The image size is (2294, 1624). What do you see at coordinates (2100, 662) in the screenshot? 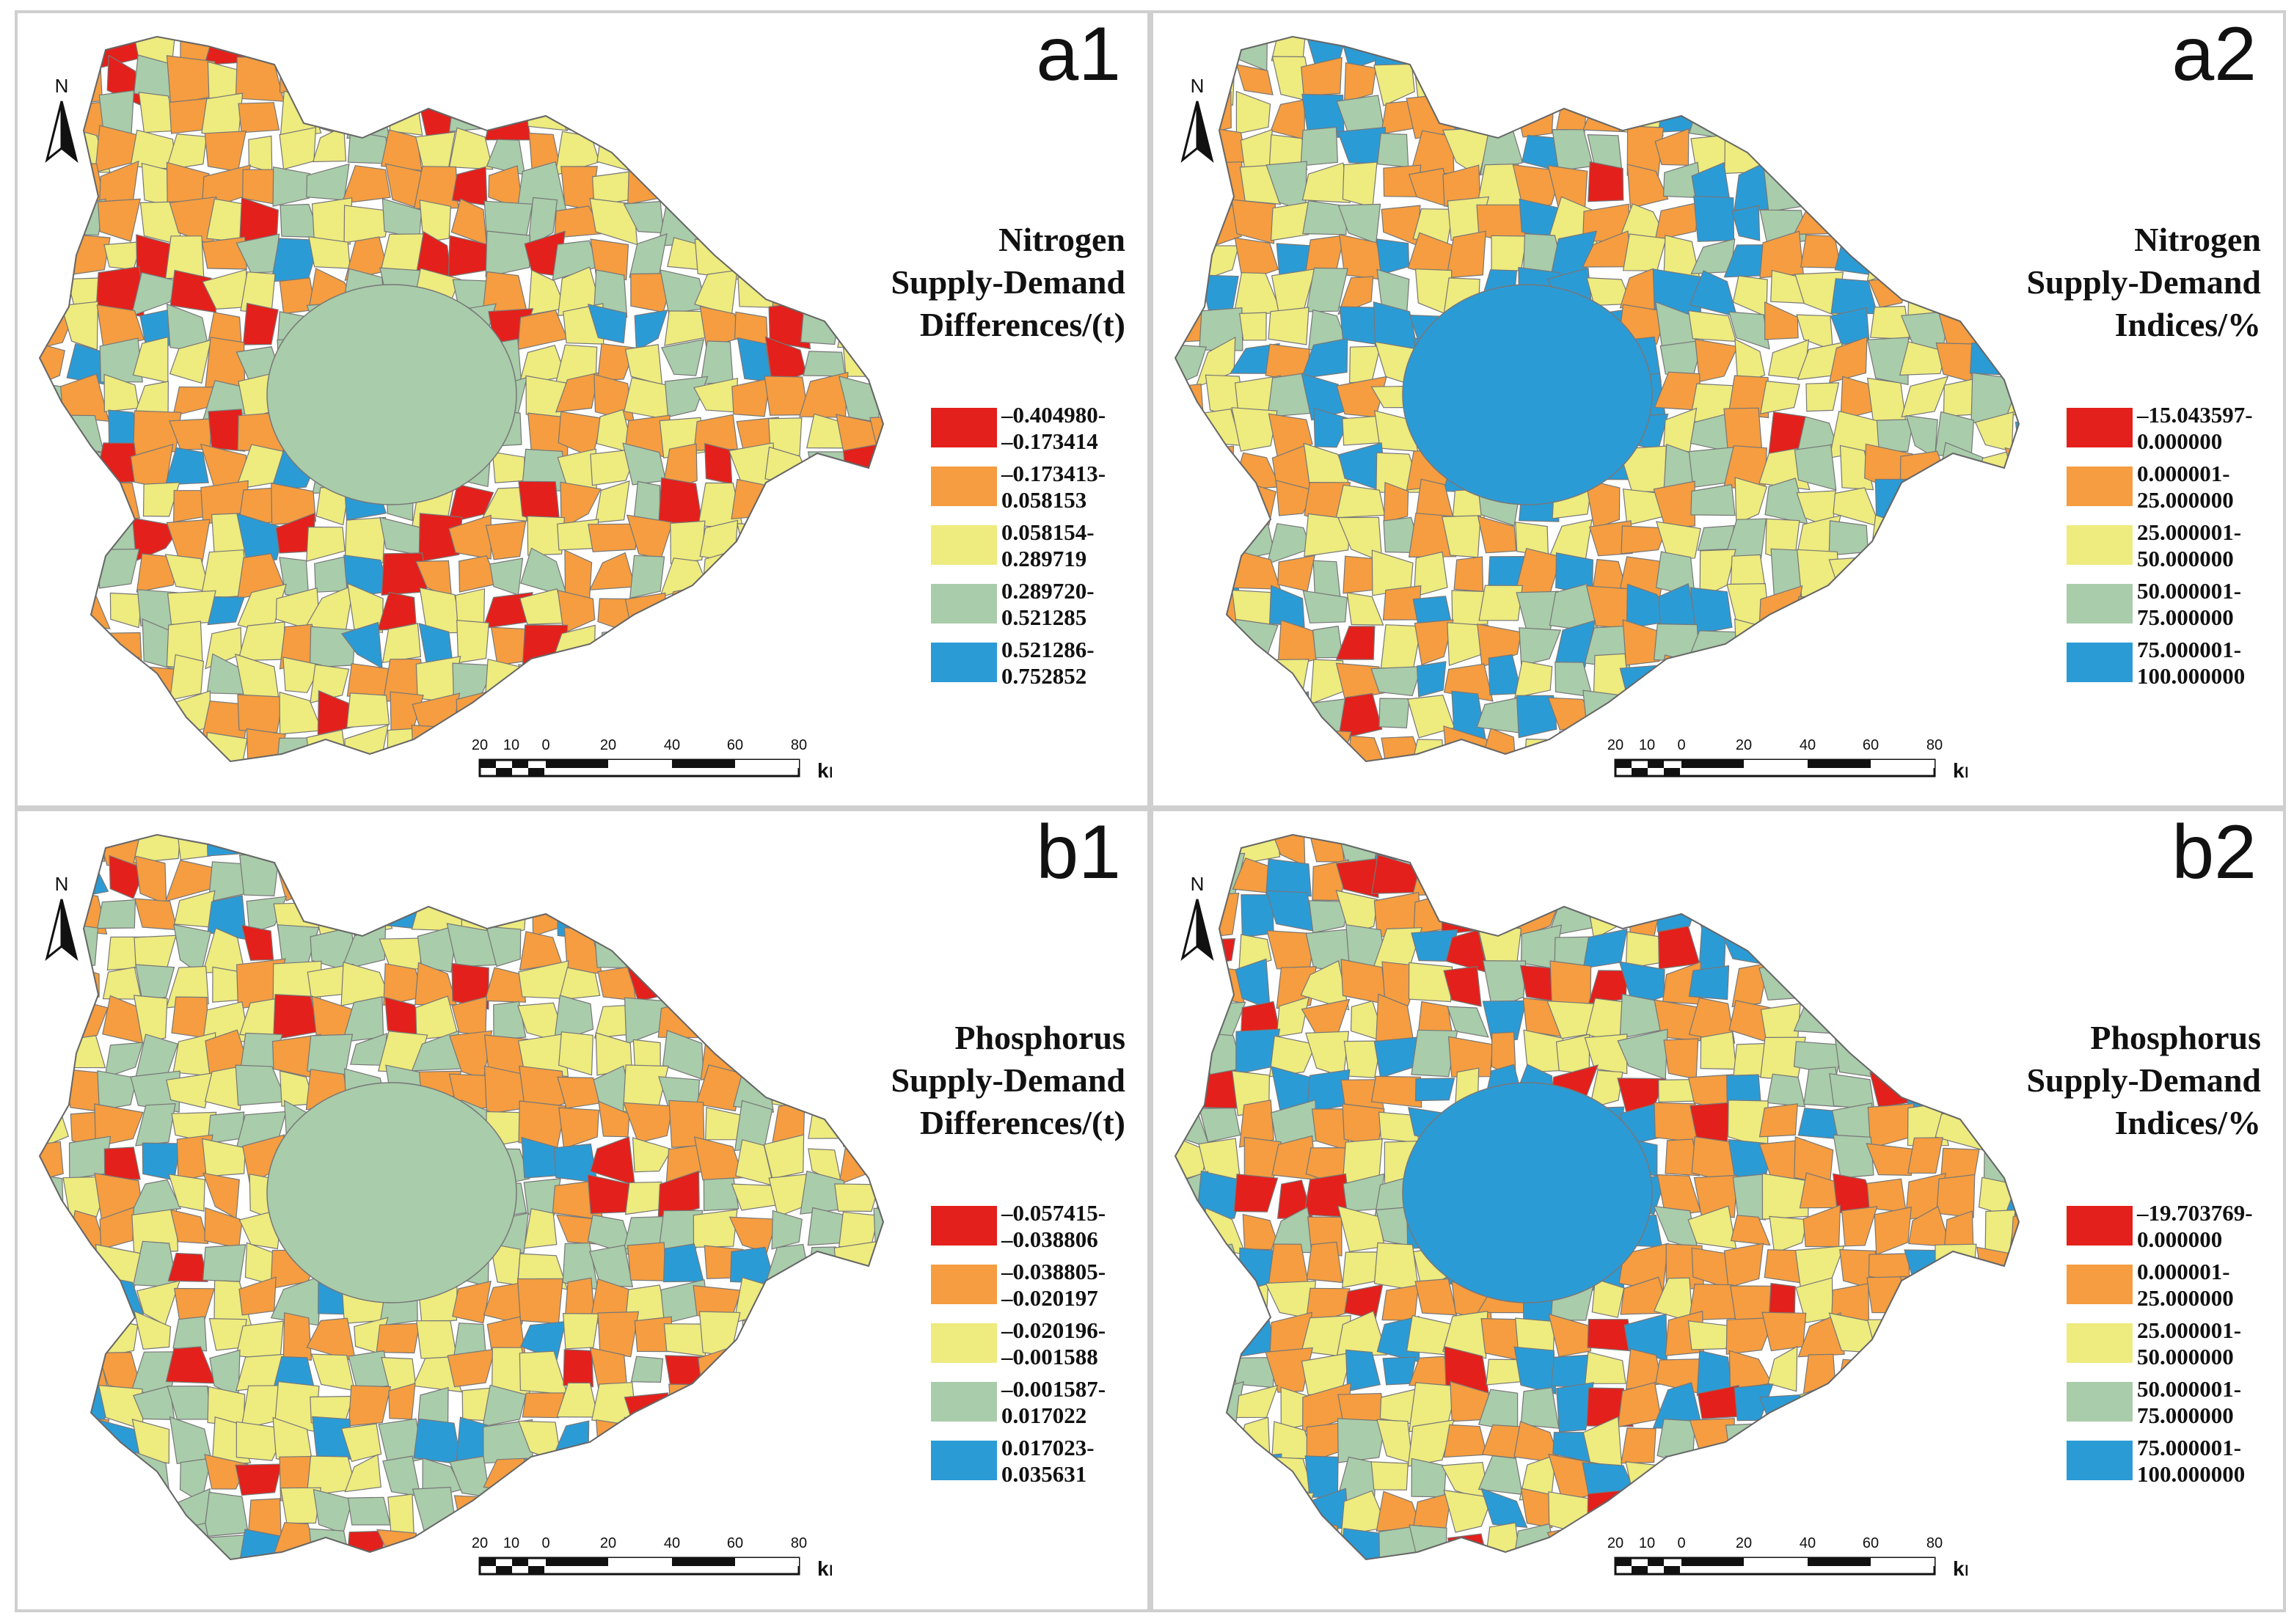
I see `legend-swatch` at bounding box center [2100, 662].